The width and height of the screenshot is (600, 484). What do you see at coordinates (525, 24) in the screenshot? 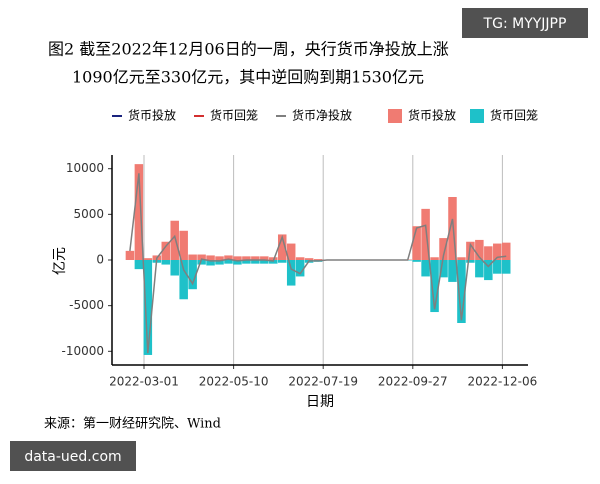
I see `watermark: TG: MYYJJPP` at bounding box center [525, 24].